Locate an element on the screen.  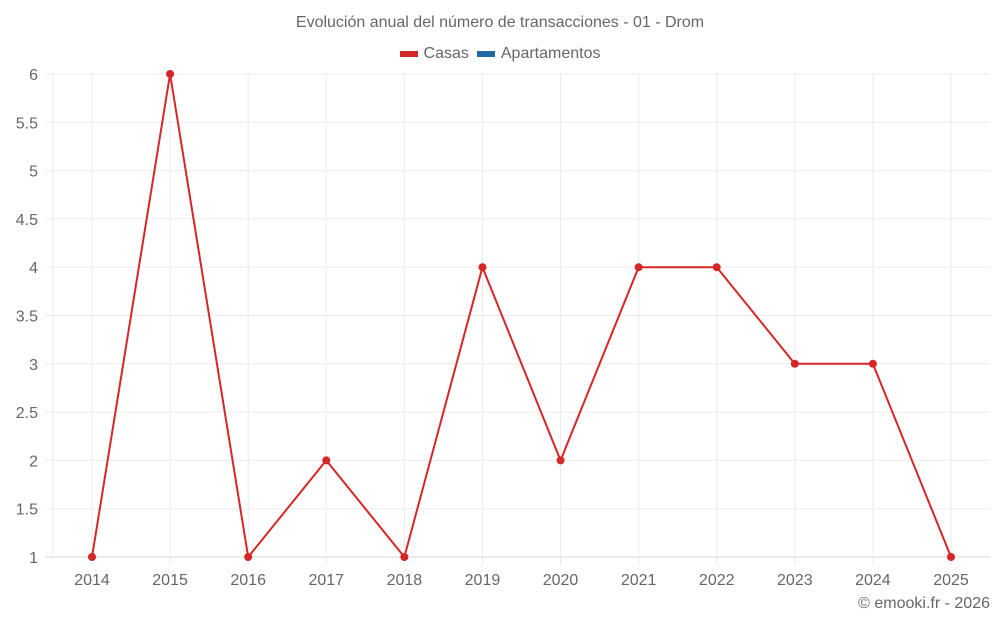
y-tick-label: 3.5 is located at coordinates (27, 317).